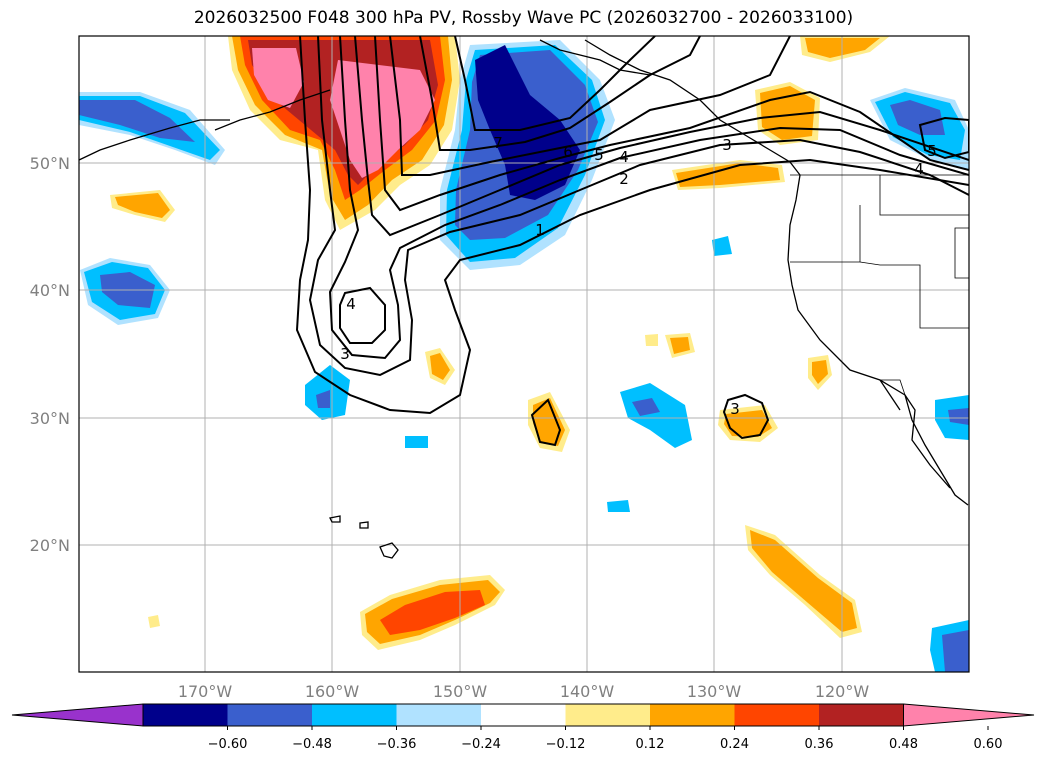  I want to click on lon-label: 140°W, so click(587, 691).